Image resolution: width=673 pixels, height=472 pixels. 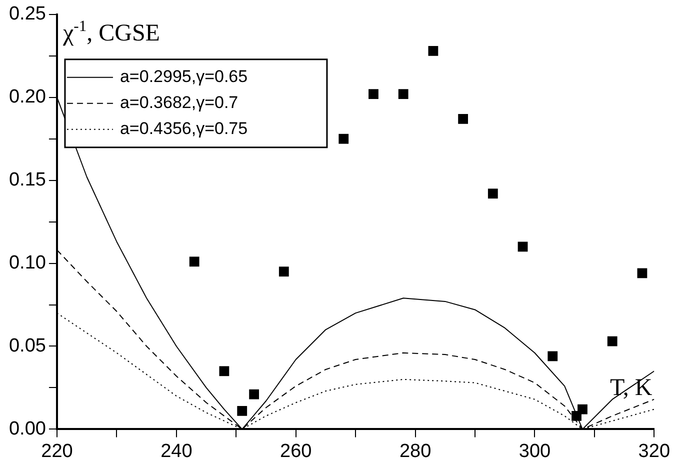 What do you see at coordinates (534, 451) in the screenshot?
I see `x-tick-label: 300` at bounding box center [534, 451].